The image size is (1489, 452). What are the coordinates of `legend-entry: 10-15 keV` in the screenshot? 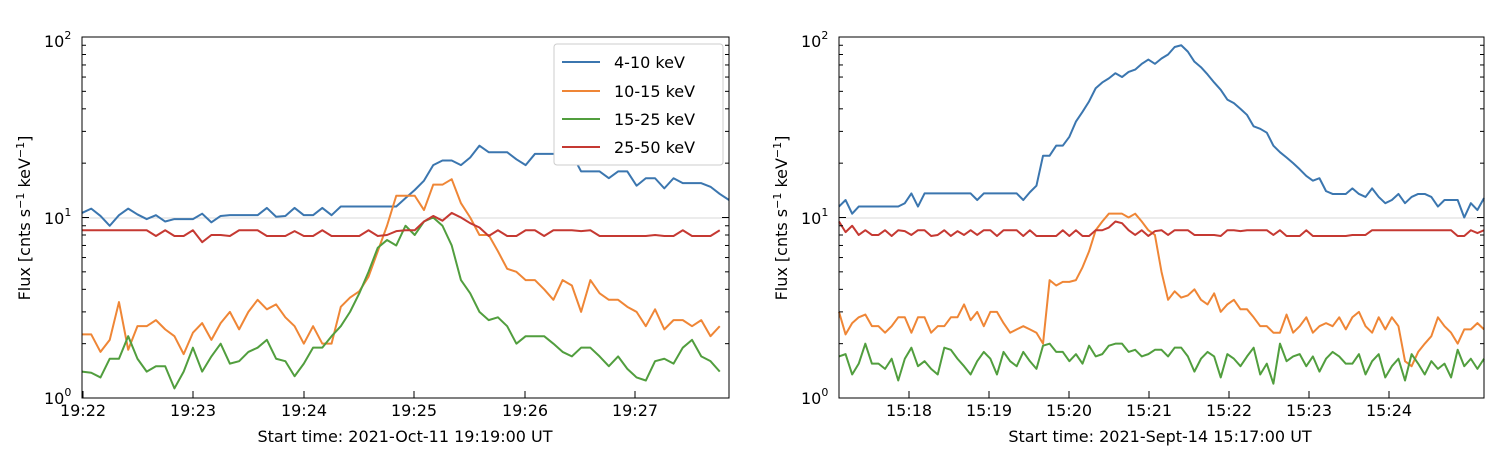 It's located at (628, 91).